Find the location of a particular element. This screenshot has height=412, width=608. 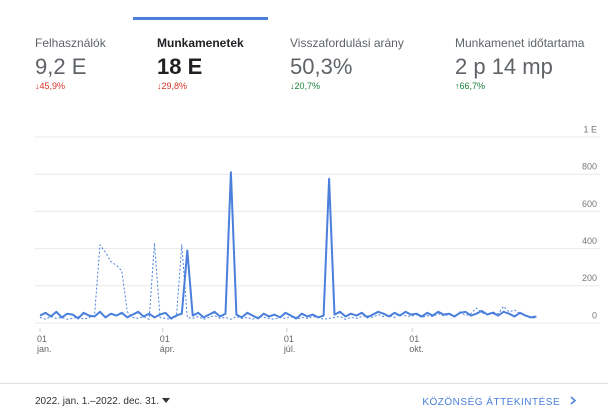

date-range: 2022. jan. 1.–2022. dec. 31. is located at coordinates (102, 401).